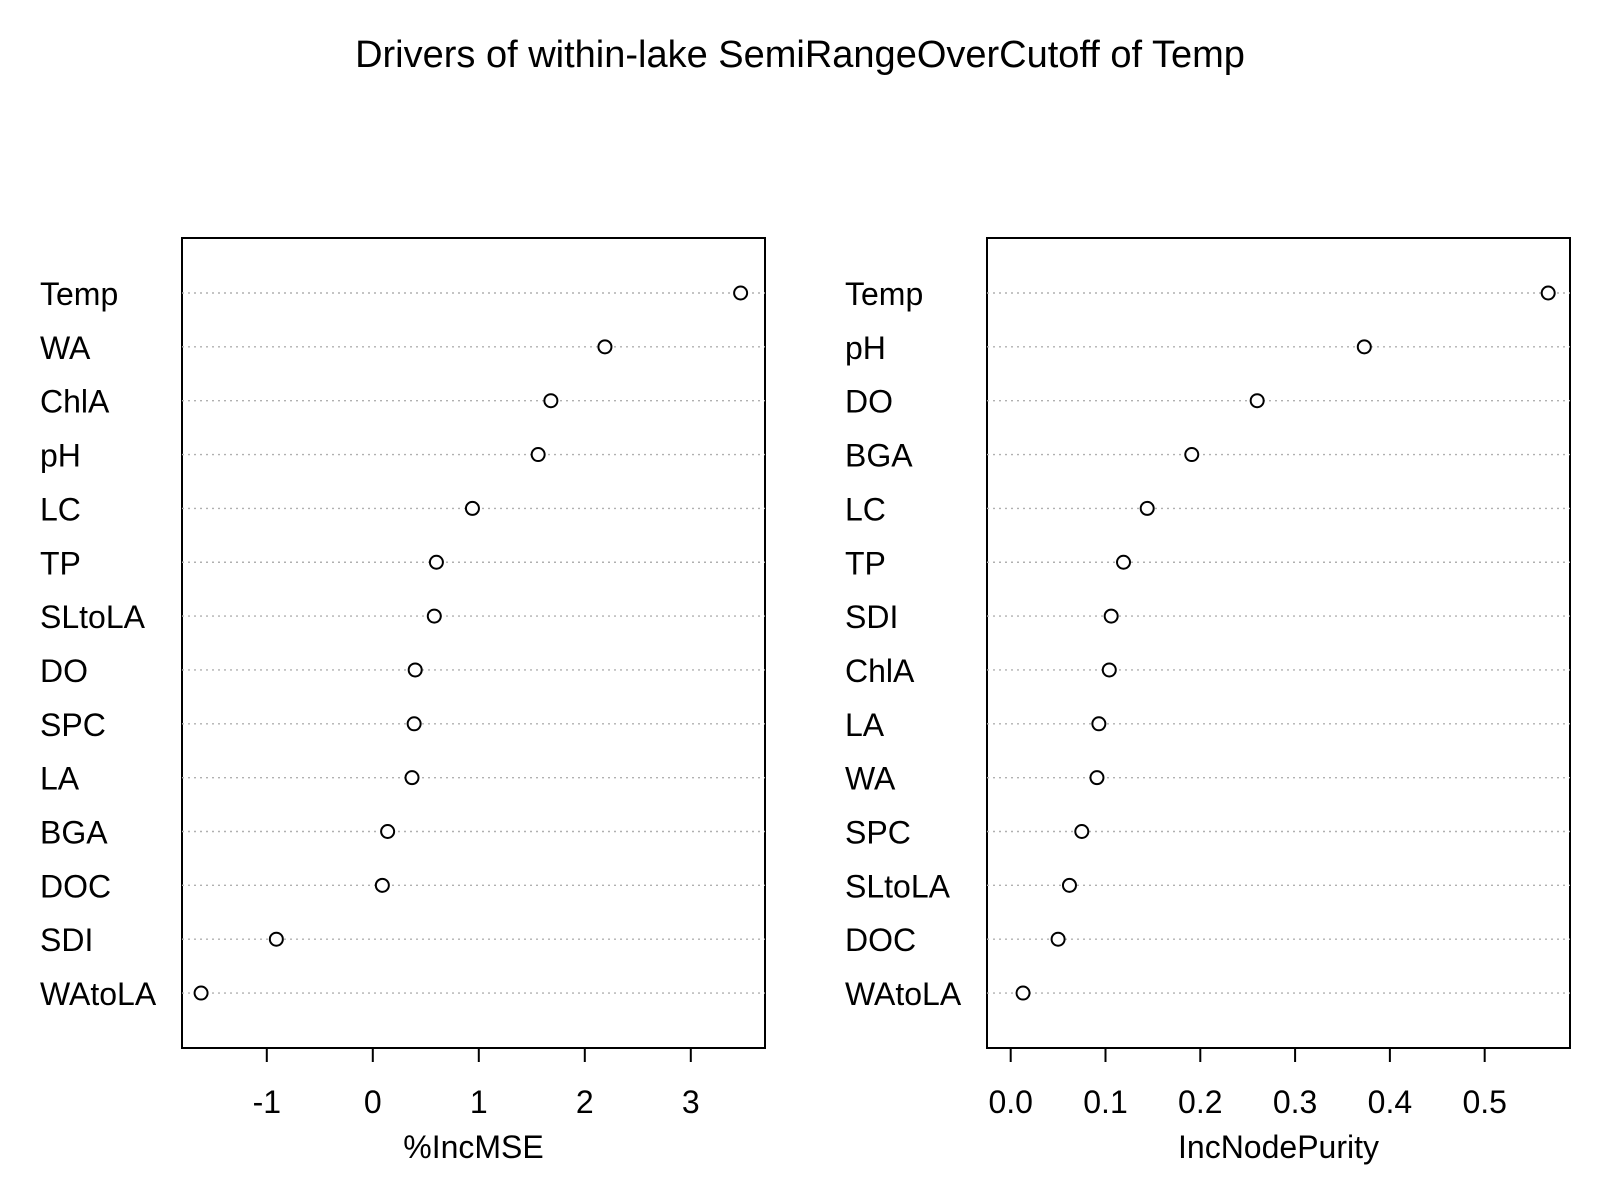 The width and height of the screenshot is (1600, 1200). What do you see at coordinates (267, 1102) in the screenshot?
I see `x-tick-label: -1` at bounding box center [267, 1102].